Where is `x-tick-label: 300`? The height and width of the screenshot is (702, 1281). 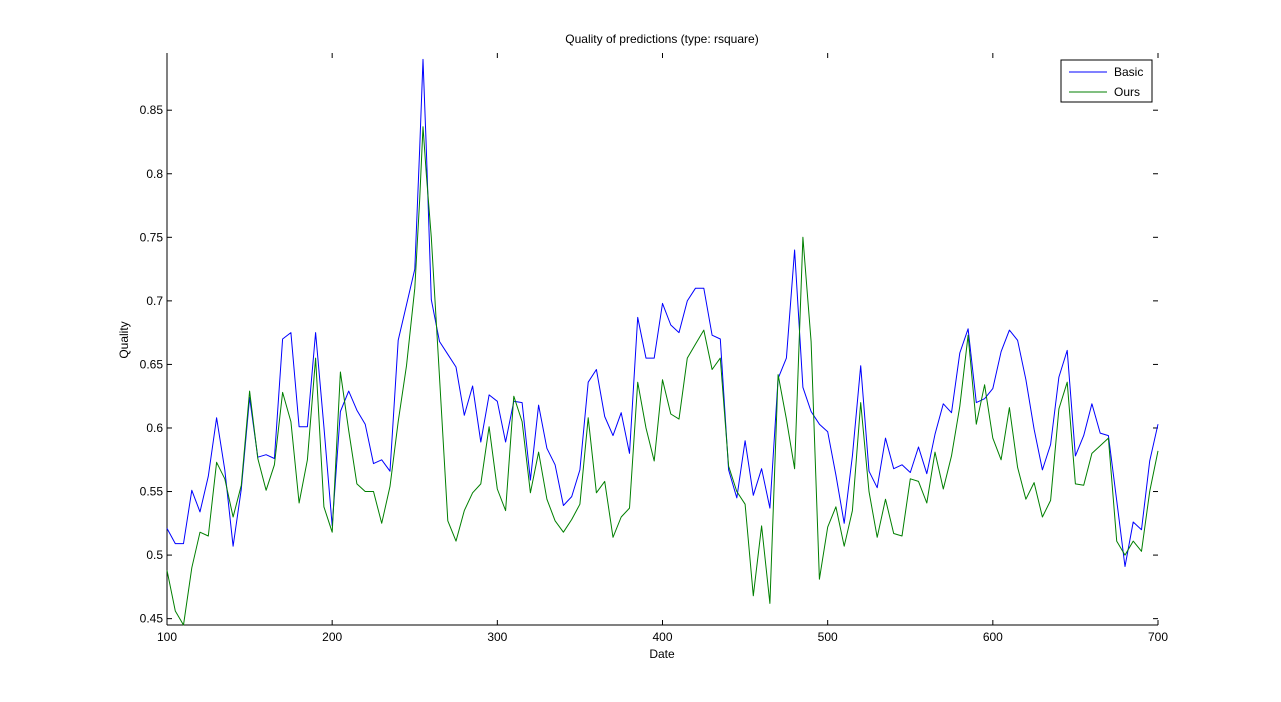 x-tick-label: 300 is located at coordinates (497, 637).